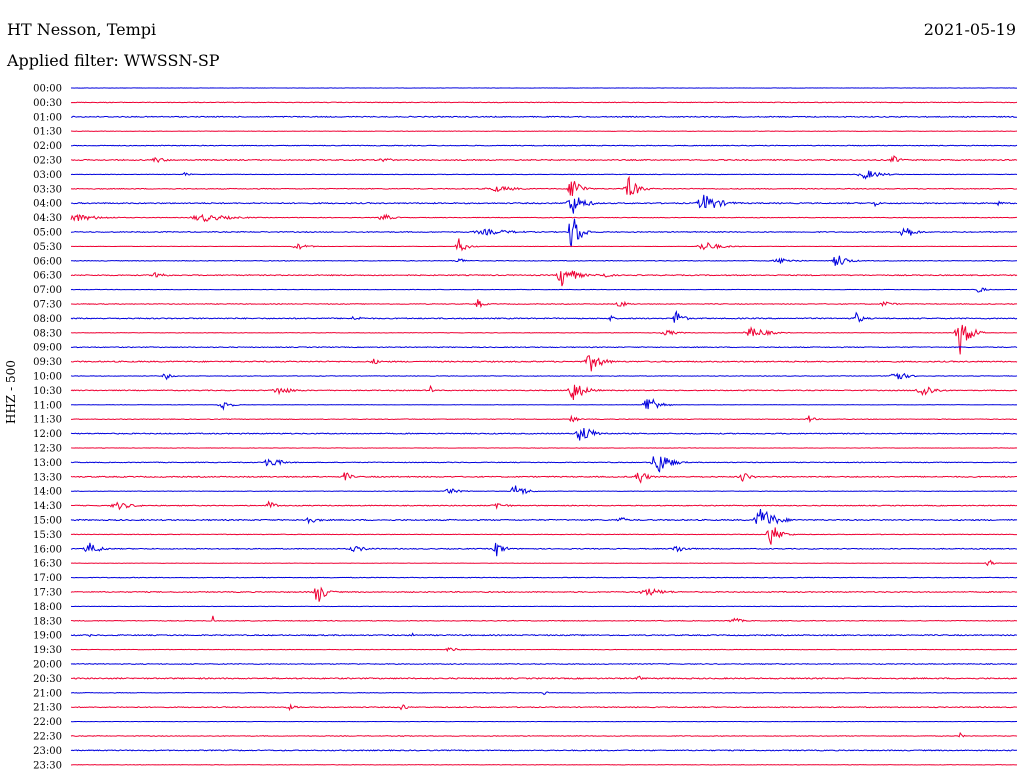  Describe the element at coordinates (525, 722) in the screenshot. I see `trace-2200: 22:00` at that location.